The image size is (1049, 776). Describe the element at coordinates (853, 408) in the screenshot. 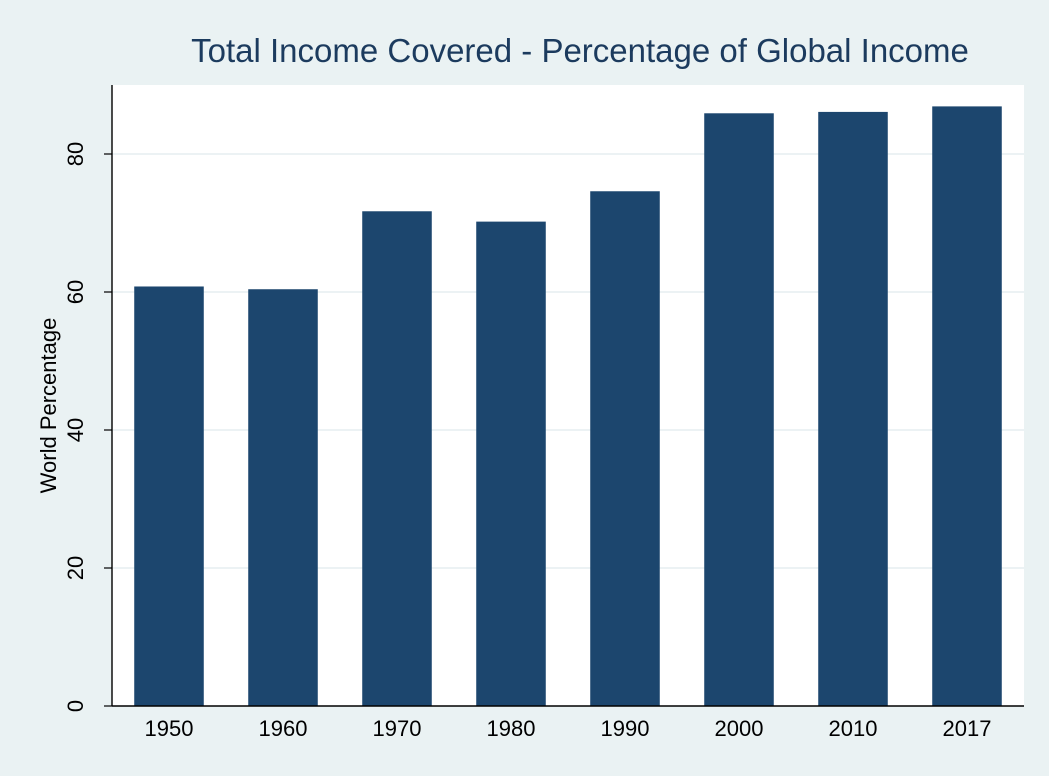

I see `bar-2010` at that location.